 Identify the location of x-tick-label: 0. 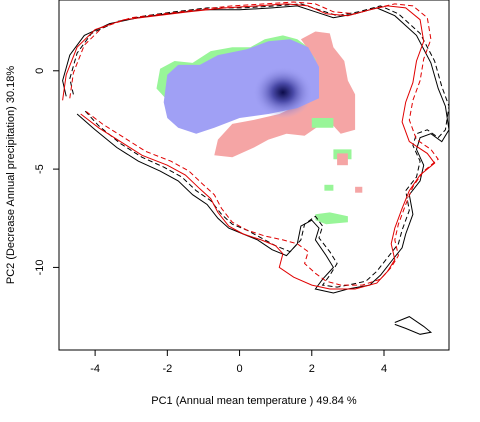
(239, 369).